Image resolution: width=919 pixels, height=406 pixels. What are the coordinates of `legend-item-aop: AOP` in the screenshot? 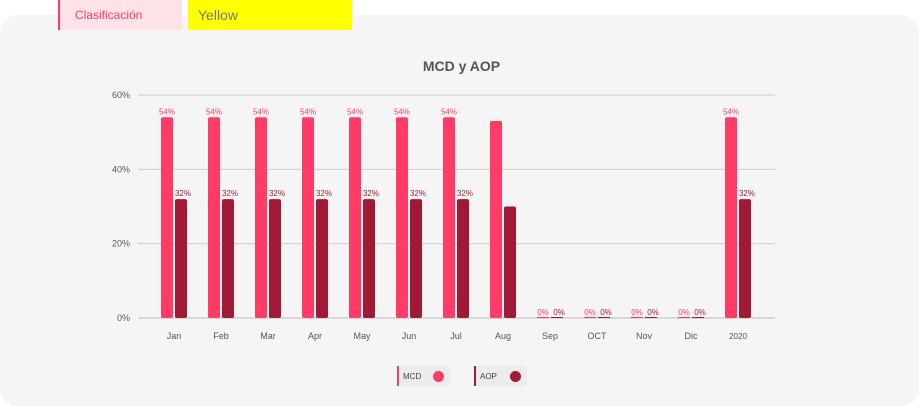 It's located at (500, 376).